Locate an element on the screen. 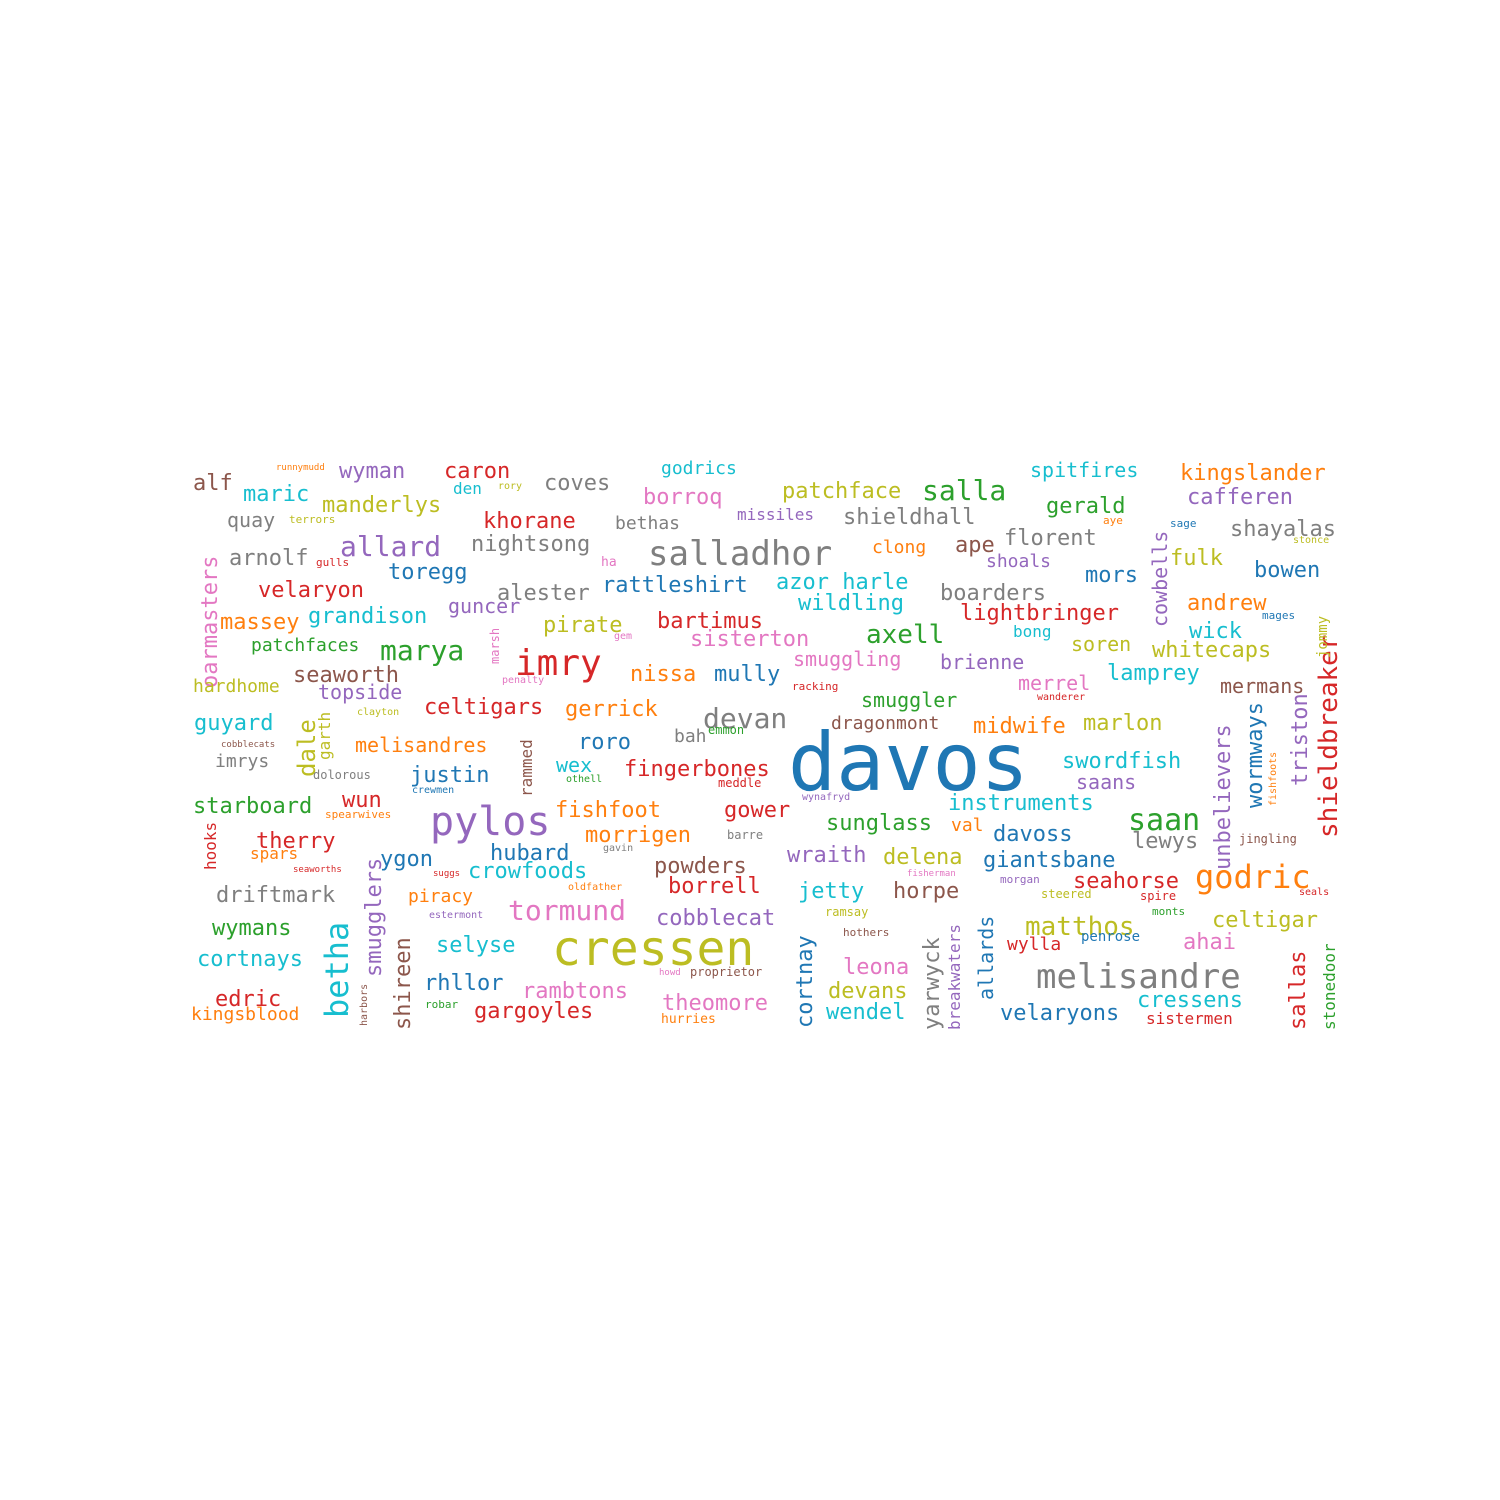  word-swordfish: swordfish is located at coordinates (1121, 761).